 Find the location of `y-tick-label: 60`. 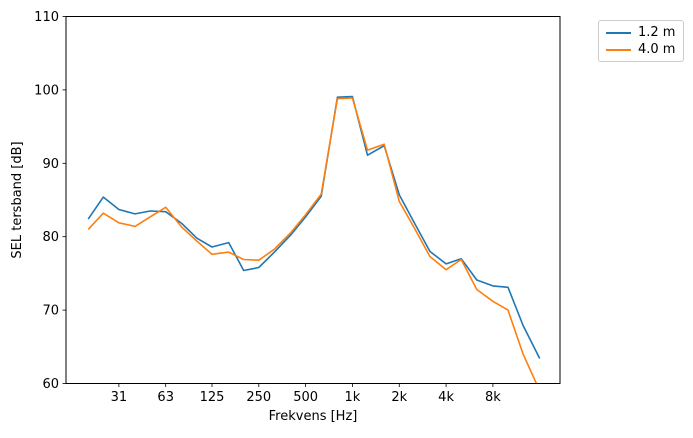

y-tick-label: 60 is located at coordinates (50, 384).